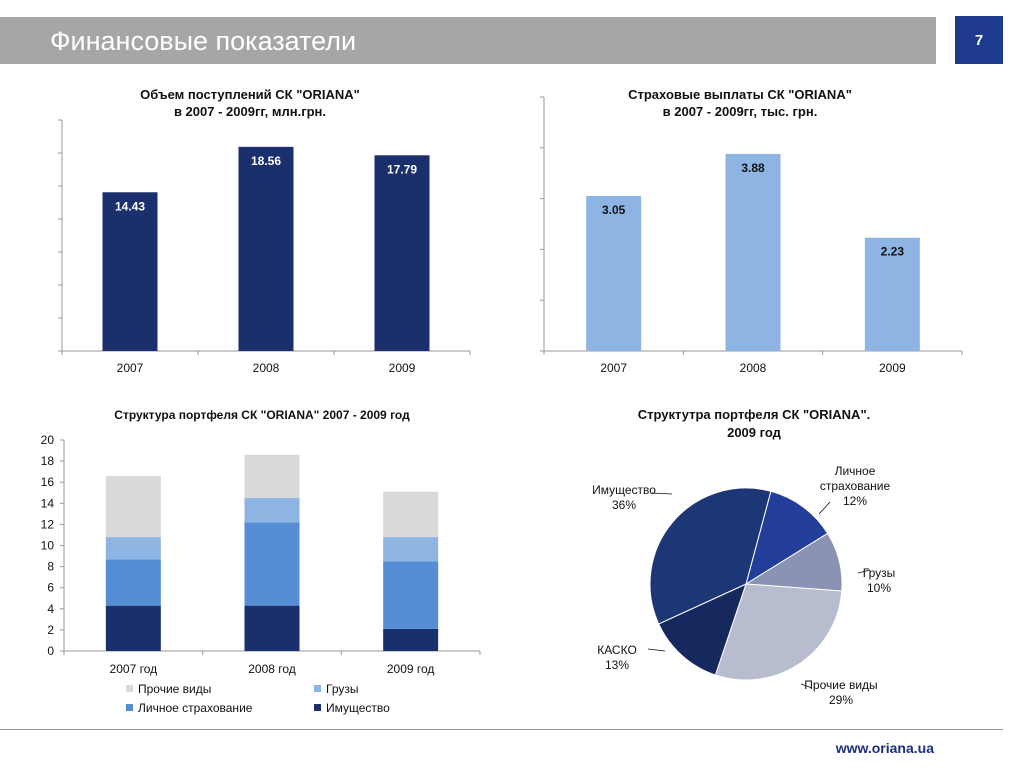  I want to click on bar-value-label: 18.56, so click(266, 161).